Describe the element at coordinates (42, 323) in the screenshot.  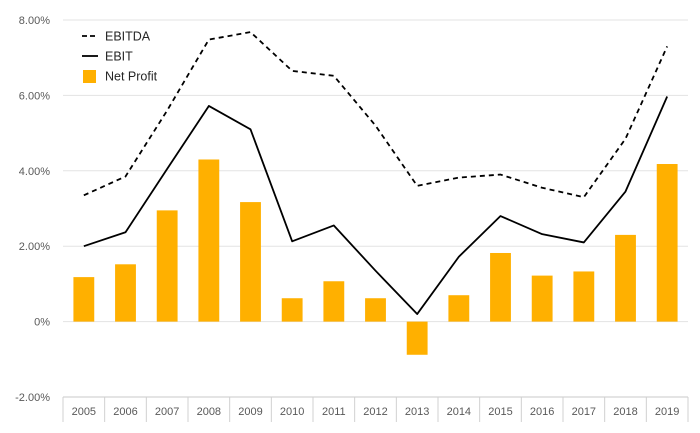
I see `y-tick-label: 0%` at that location.